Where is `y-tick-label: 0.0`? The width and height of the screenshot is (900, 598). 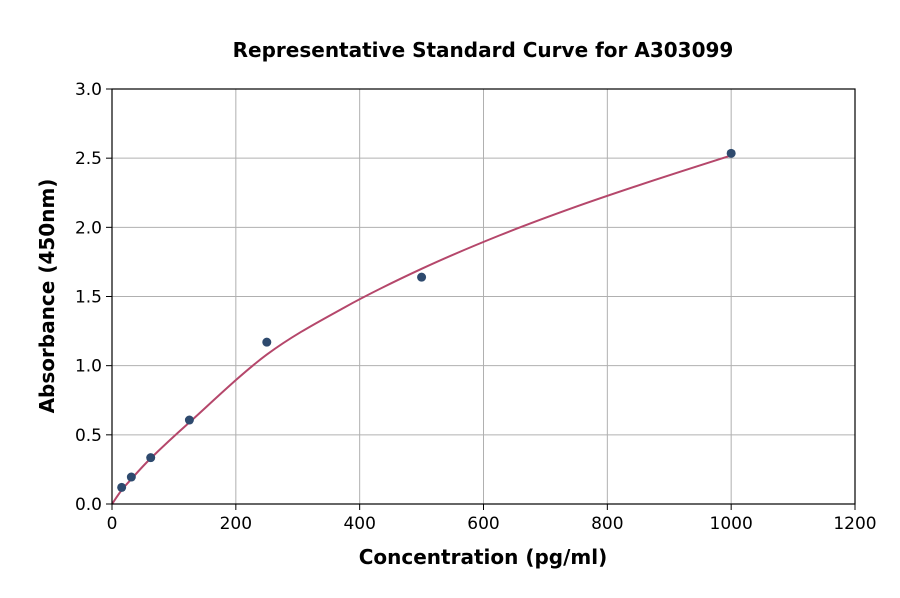
y-tick-label: 0.0 is located at coordinates (88, 505).